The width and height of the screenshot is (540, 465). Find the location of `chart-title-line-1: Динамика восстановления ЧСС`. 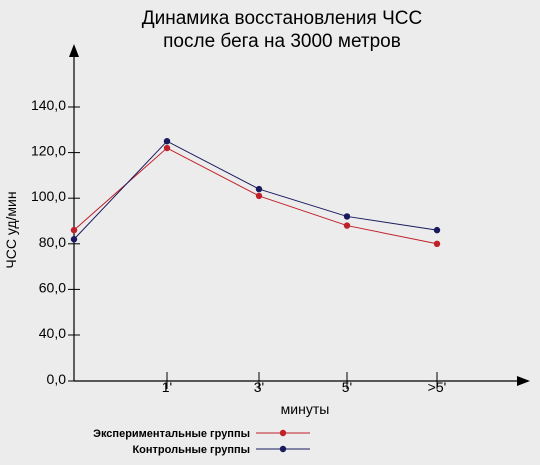

chart-title-line-1: Динамика восстановления ЧСС is located at coordinates (282, 18).